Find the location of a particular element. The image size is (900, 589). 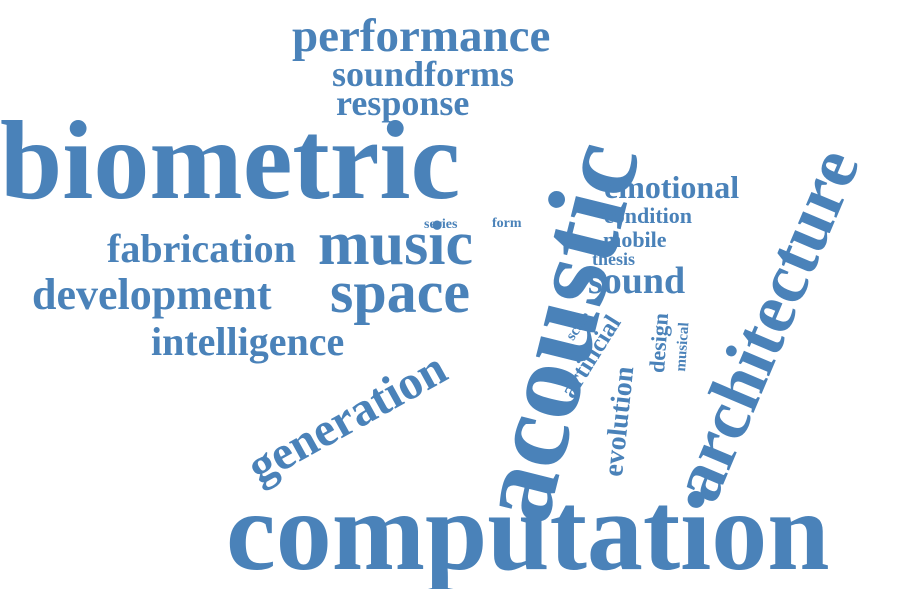

word-performance: performance is located at coordinates (421, 36).